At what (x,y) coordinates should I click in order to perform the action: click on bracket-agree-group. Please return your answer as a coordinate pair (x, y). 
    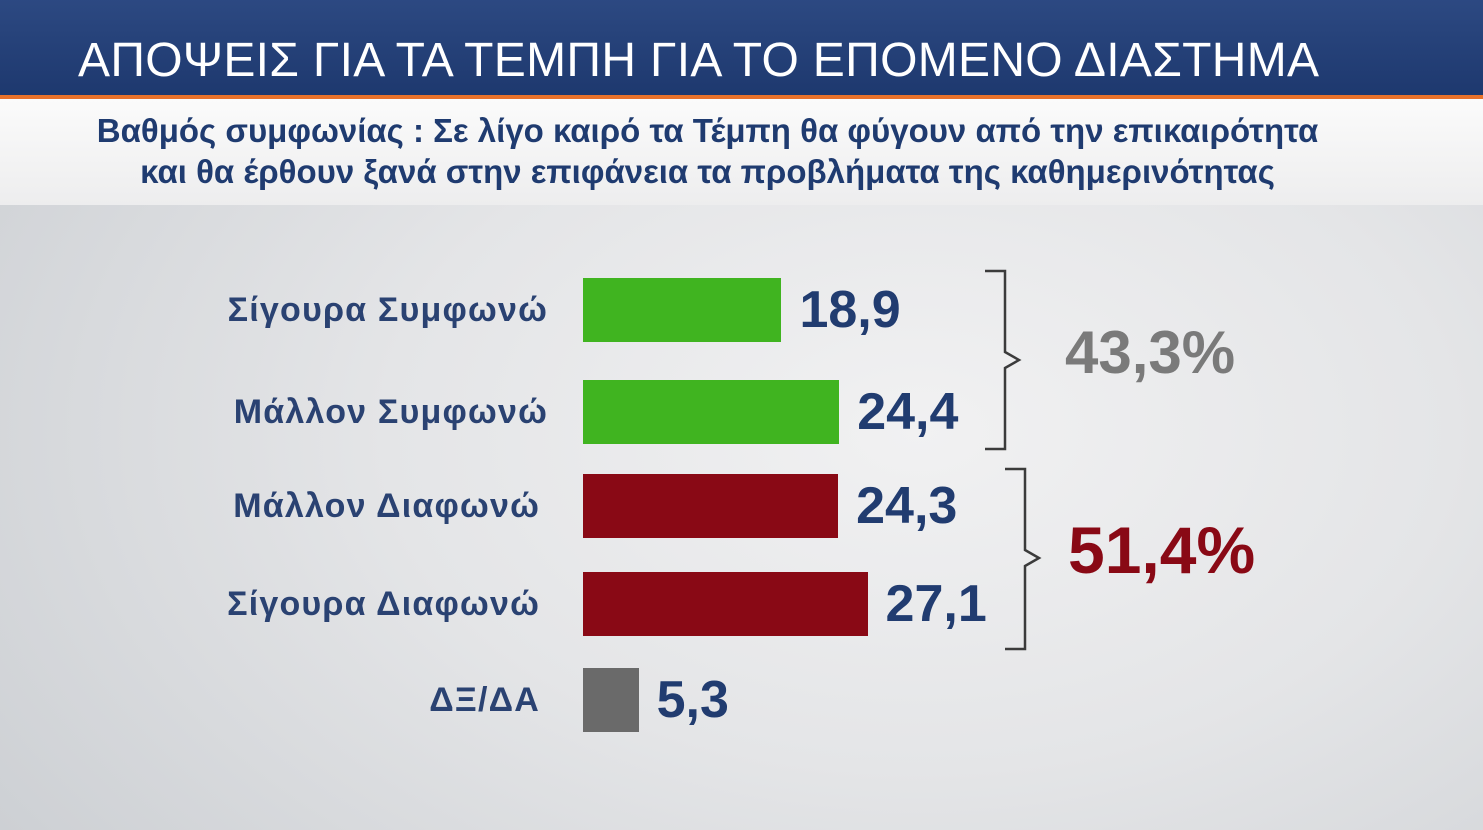
    Looking at the image, I should click on (1003, 360).